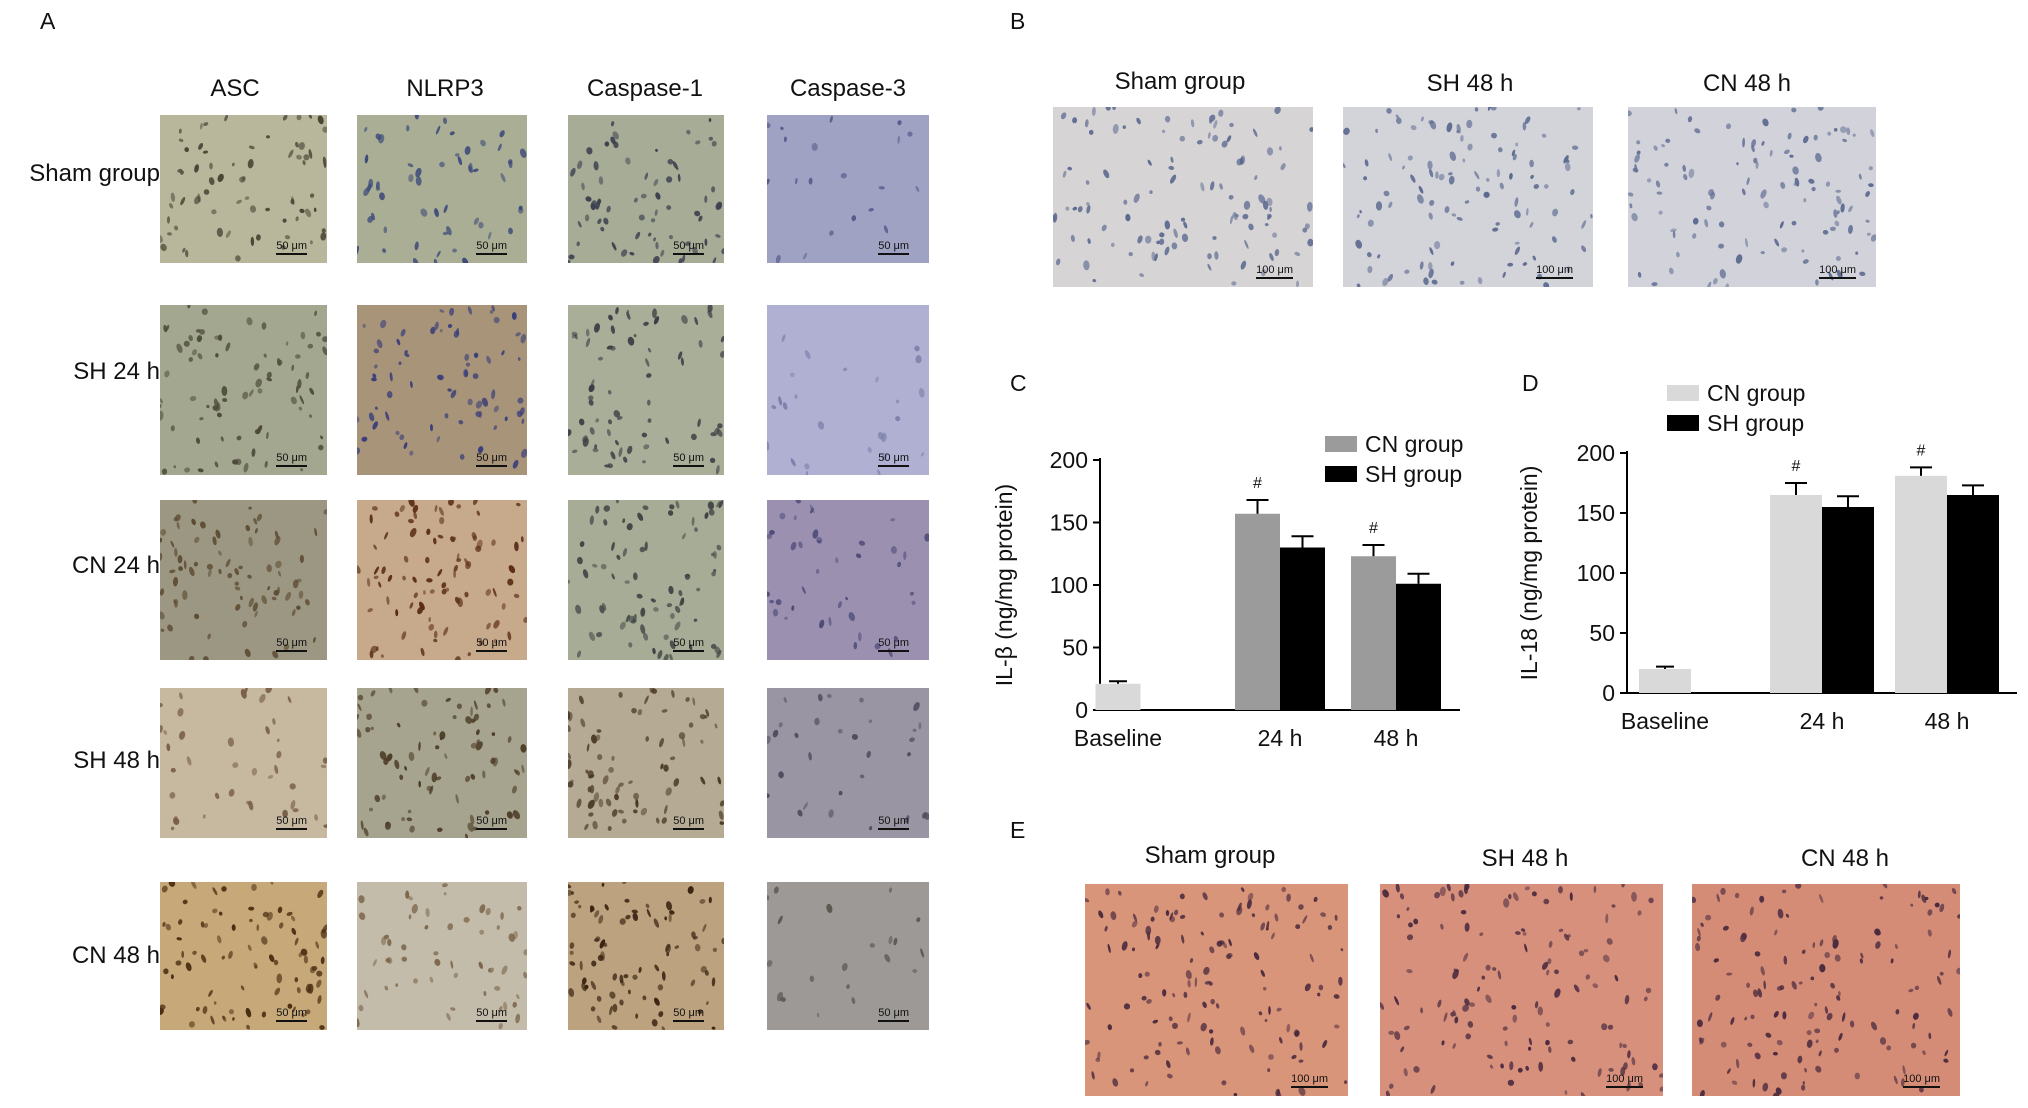 Image resolution: width=2028 pixels, height=1108 pixels. What do you see at coordinates (442, 189) in the screenshot?
I see `micrograph-sham-group-nlrp3: 50 μm` at bounding box center [442, 189].